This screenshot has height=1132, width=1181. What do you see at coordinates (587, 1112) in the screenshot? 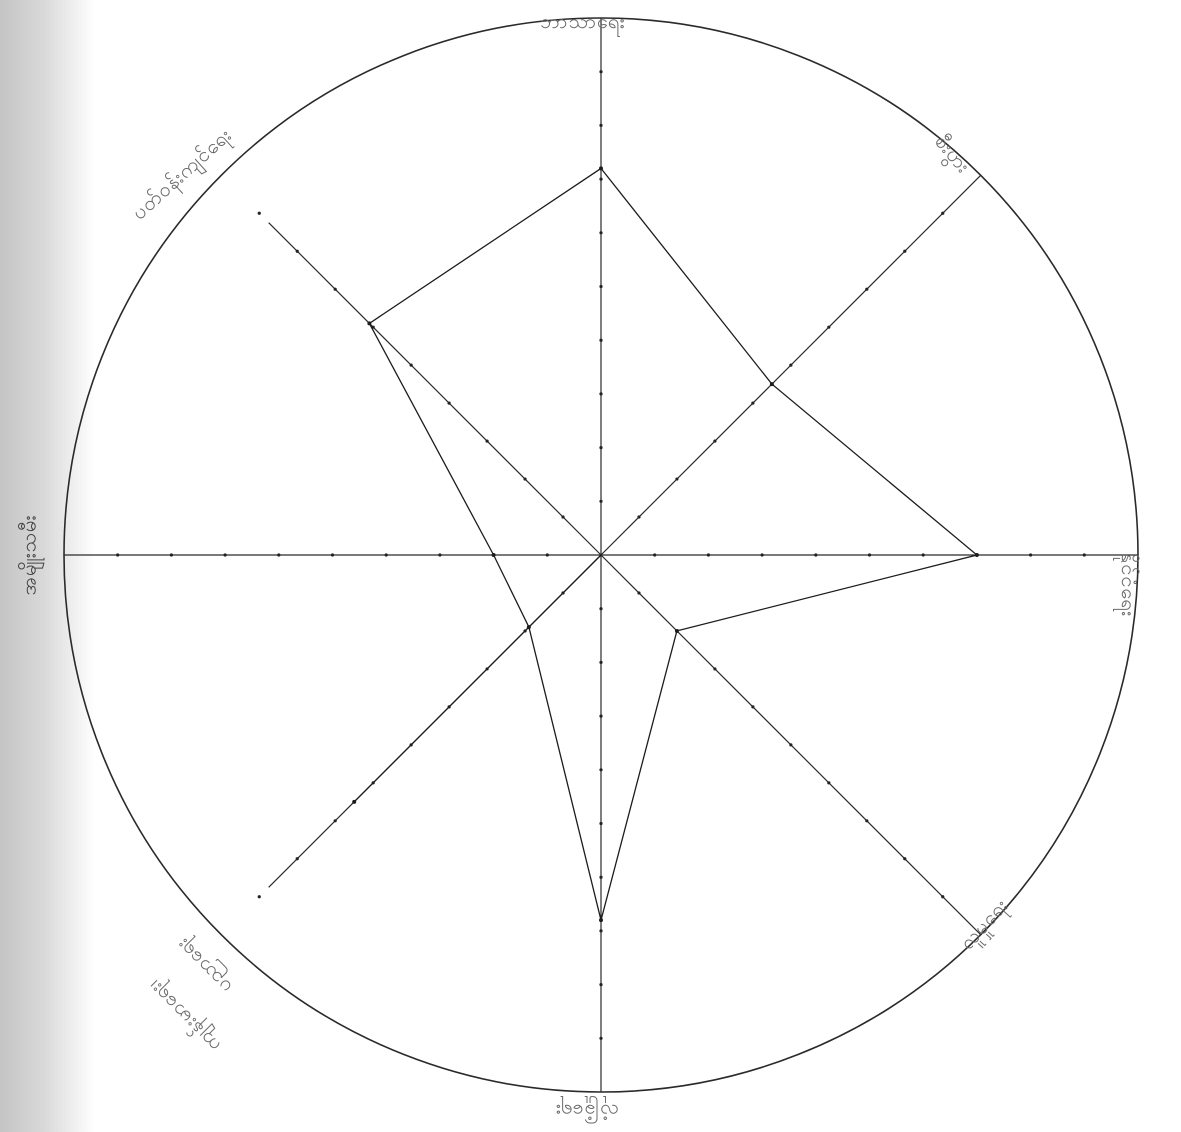
I see `axis-label-bottom: လုံခြုံရေး` at bounding box center [587, 1112].